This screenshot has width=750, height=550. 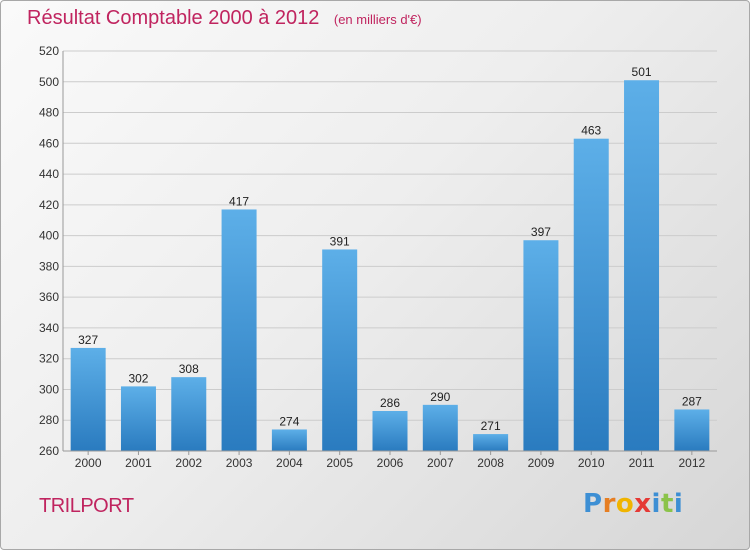 I want to click on x-tick-label: 2008, so click(x=490, y=463).